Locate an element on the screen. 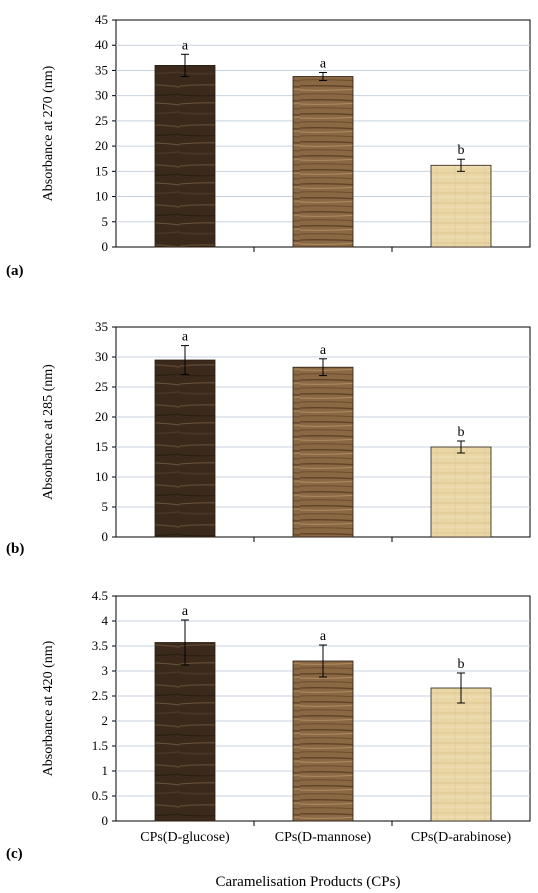  y-tick-label: 40 is located at coordinates (101, 44).